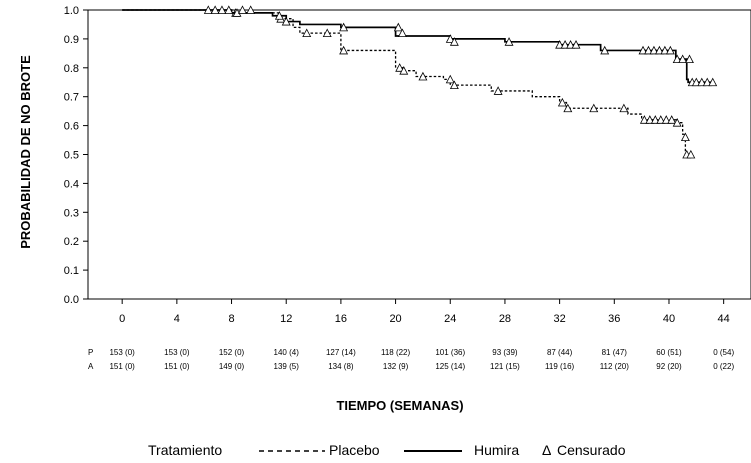  Describe the element at coordinates (71, 156) in the screenshot. I see `y-tick-label: 0.5` at that location.